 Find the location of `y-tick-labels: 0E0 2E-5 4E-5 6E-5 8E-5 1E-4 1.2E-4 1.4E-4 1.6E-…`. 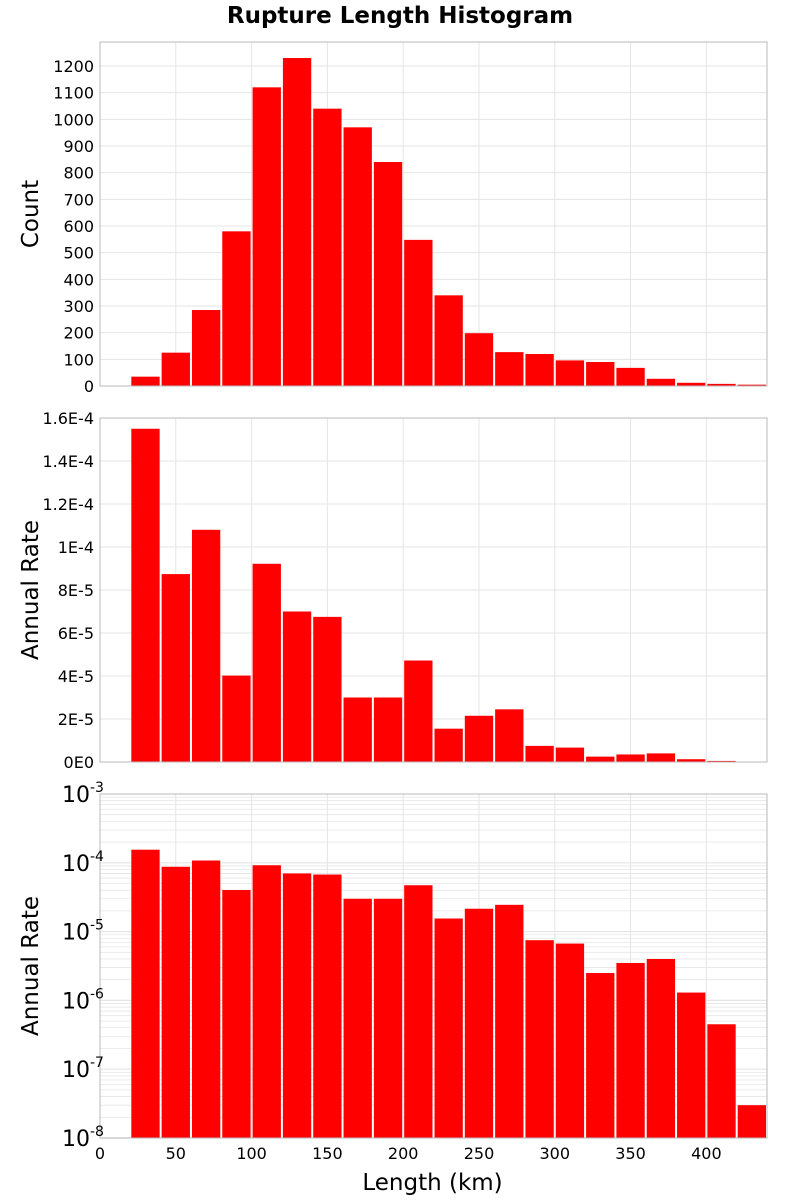

y-tick-labels: 0E0 2E-5 4E-5 6E-5 8E-5 1E-4 1.2E-4 1.4E-4 1.6E-… is located at coordinates (68, 590).